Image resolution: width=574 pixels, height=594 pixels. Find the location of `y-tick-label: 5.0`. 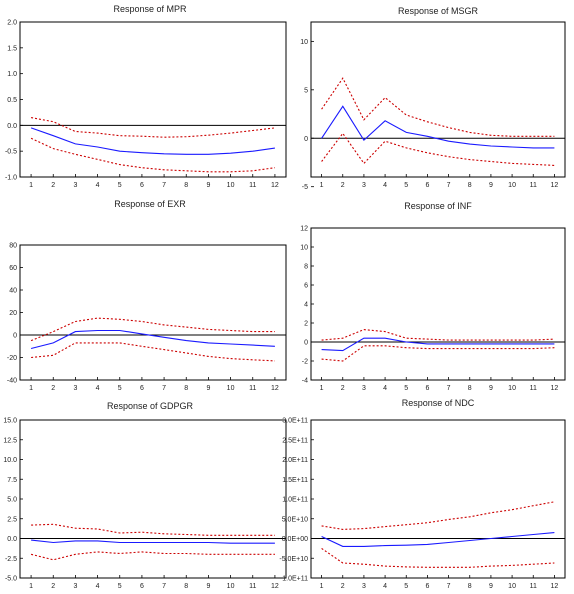

y-tick-label: 5.0 is located at coordinates (12, 500).